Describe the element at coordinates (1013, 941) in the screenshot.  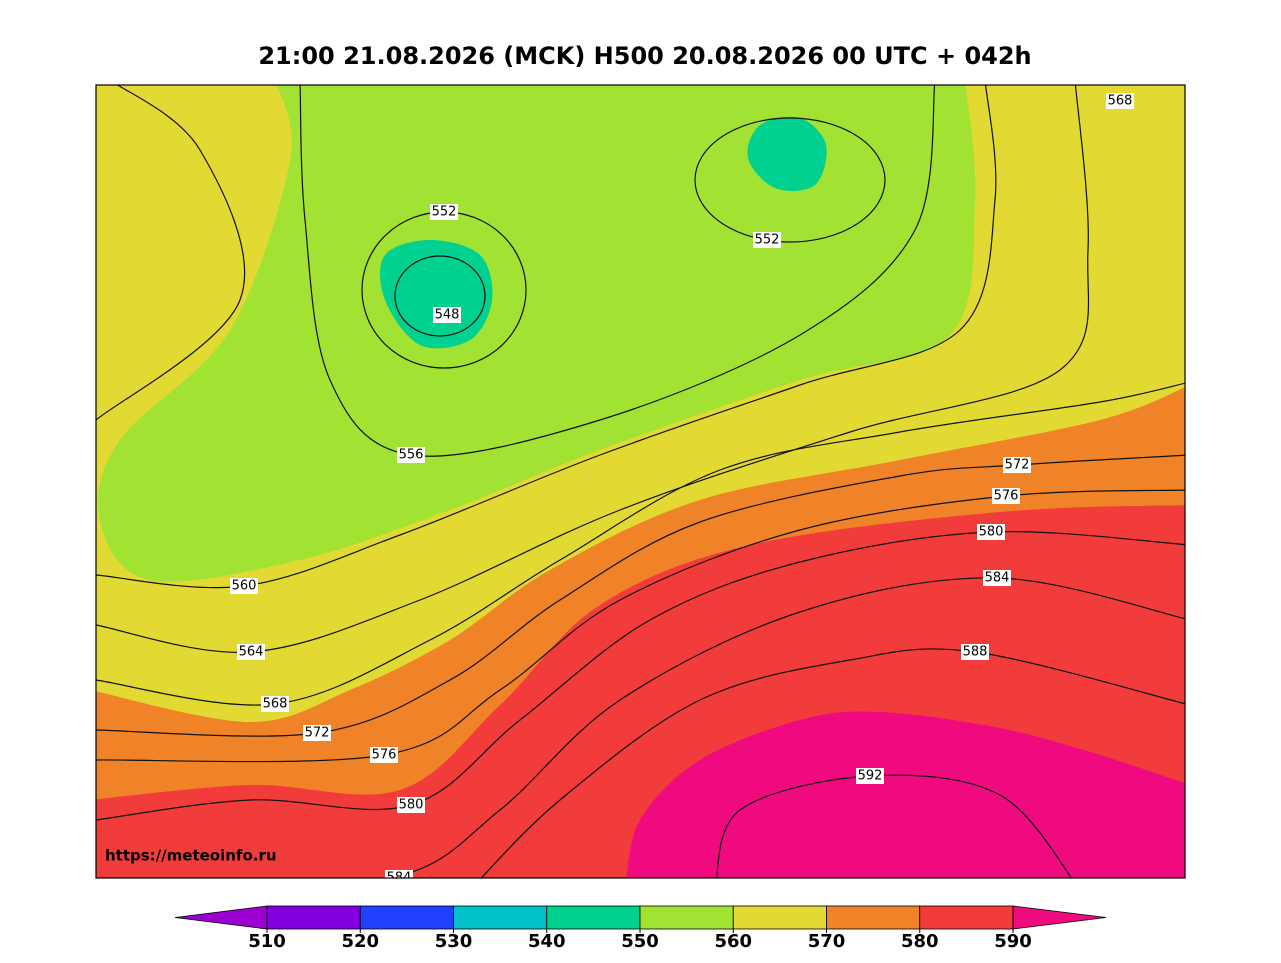
I see `colorbar-tick-label: 590` at that location.